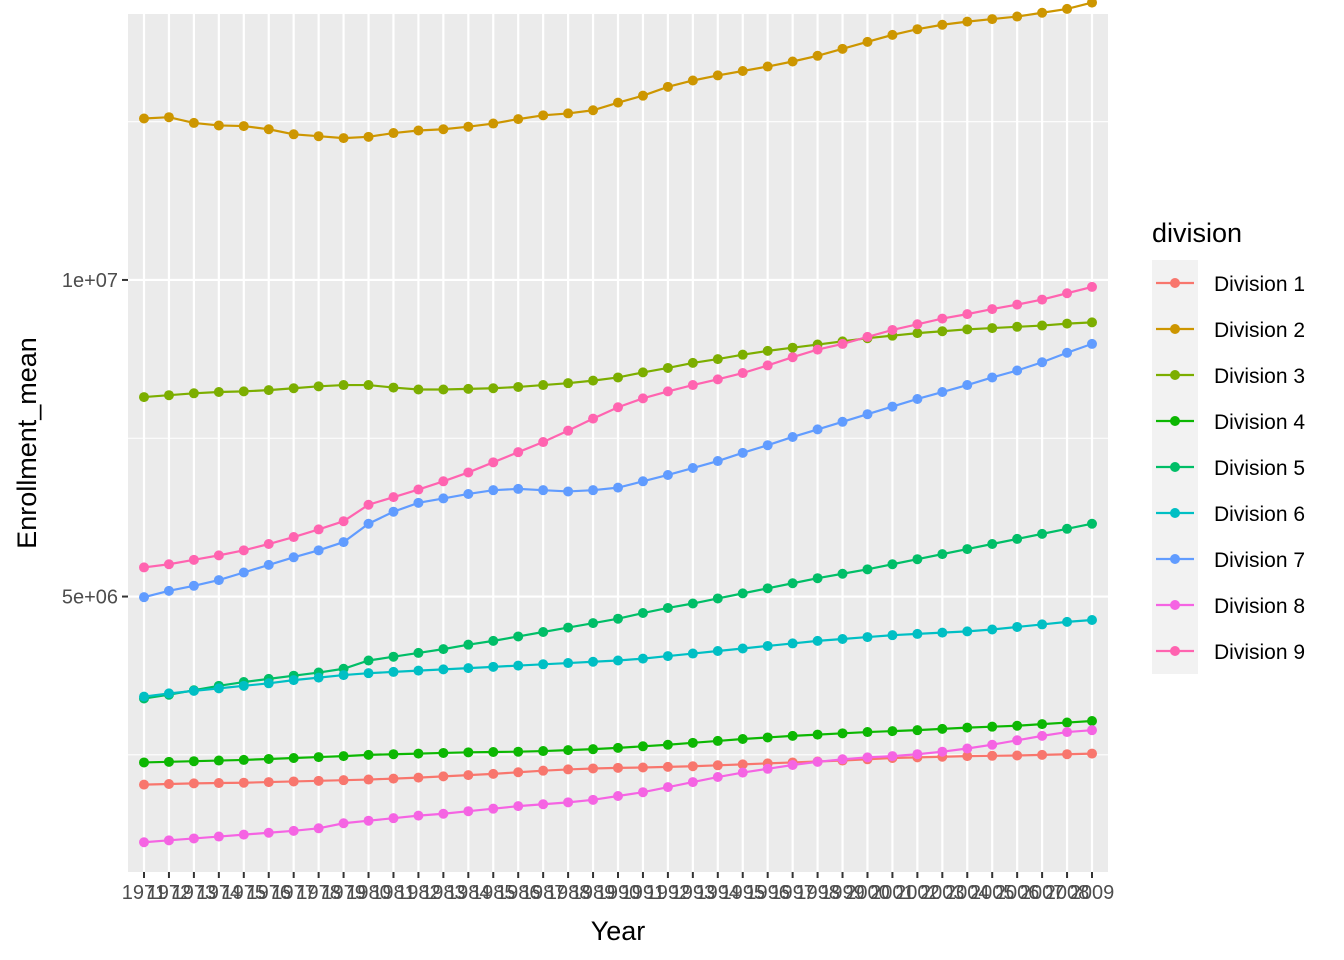 The image size is (1344, 960). What do you see at coordinates (668, 893) in the screenshot?
I see `x-tick-label: 1992` at bounding box center [668, 893].